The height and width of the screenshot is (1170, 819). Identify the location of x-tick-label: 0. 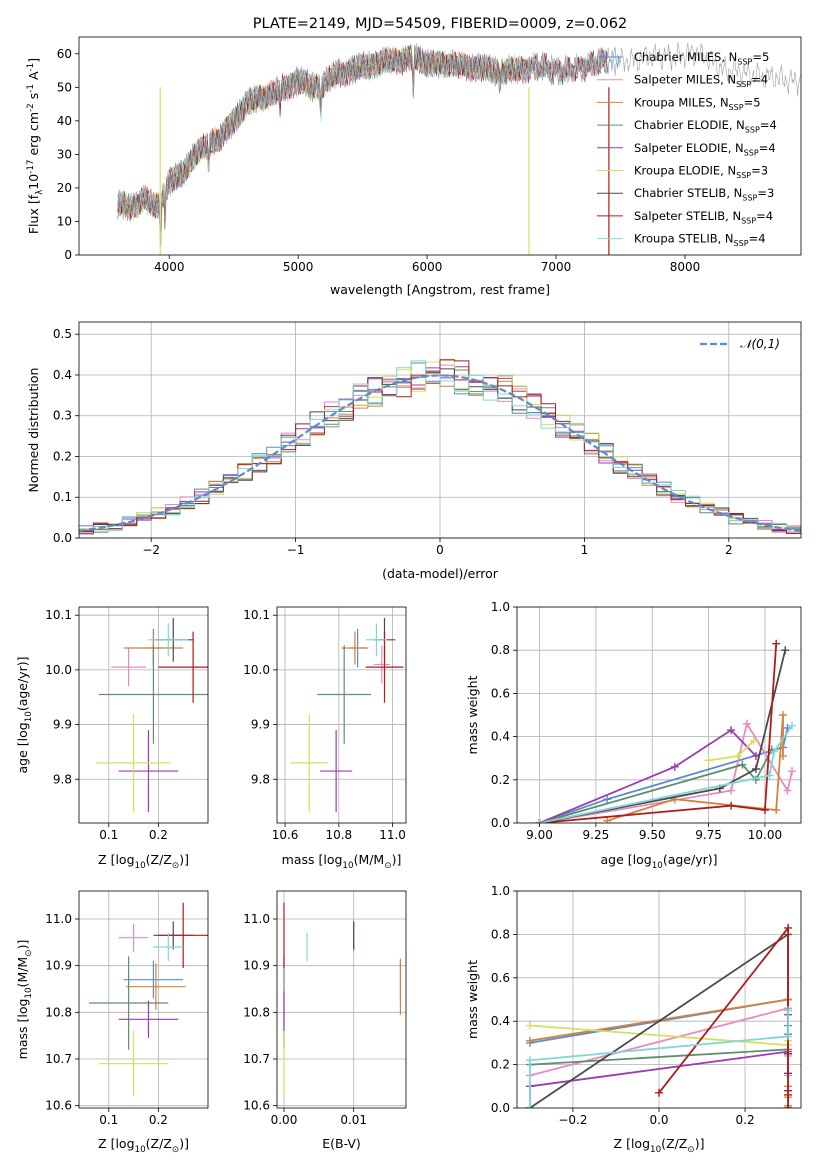
(440, 550).